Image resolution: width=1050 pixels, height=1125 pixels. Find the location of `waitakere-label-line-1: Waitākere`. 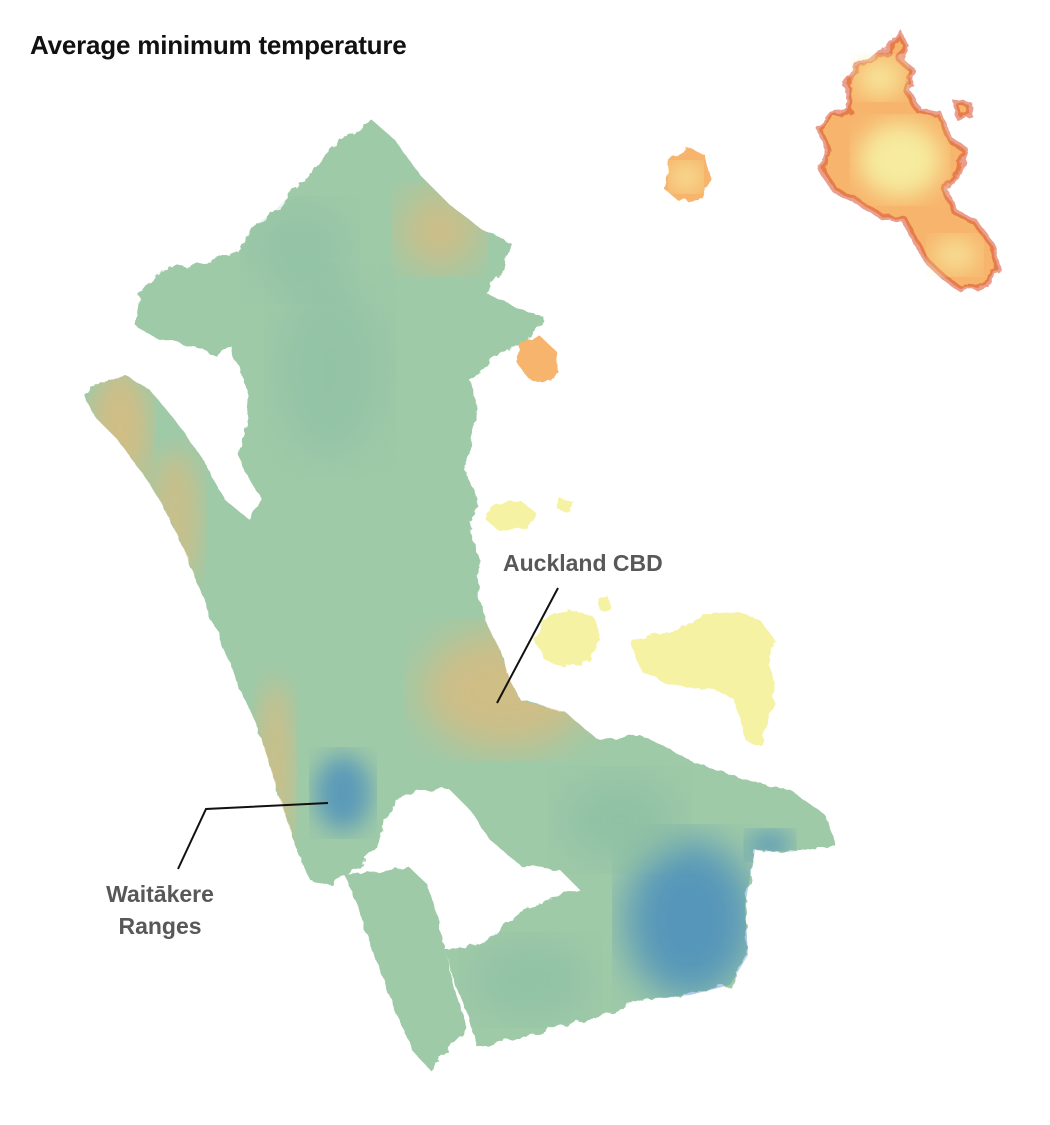

waitakere-label-line-1: Waitākere is located at coordinates (160, 894).